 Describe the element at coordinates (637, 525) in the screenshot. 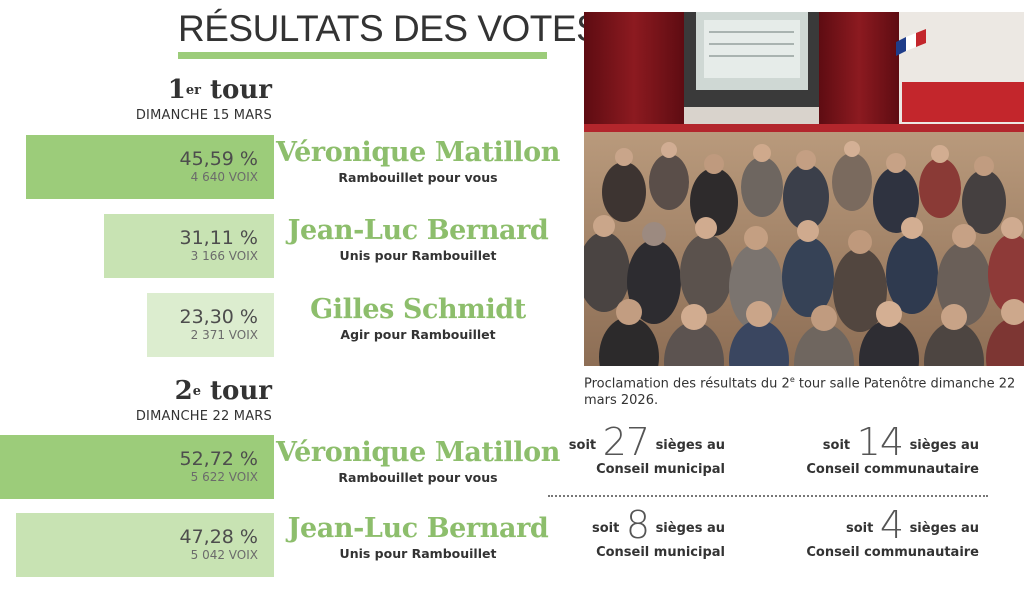

I see `seat-count: 8` at that location.